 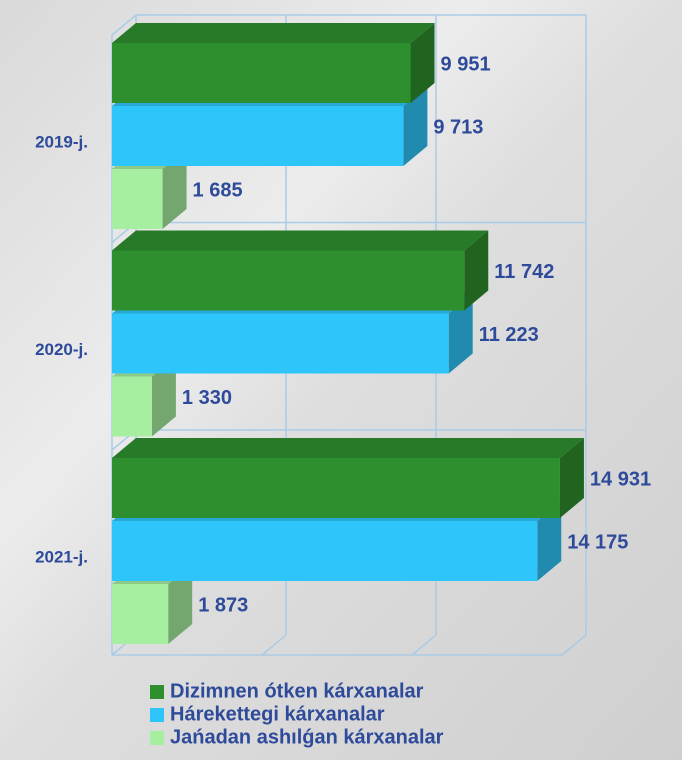 What do you see at coordinates (458, 127) in the screenshot?
I see `value-label: 9 713` at bounding box center [458, 127].